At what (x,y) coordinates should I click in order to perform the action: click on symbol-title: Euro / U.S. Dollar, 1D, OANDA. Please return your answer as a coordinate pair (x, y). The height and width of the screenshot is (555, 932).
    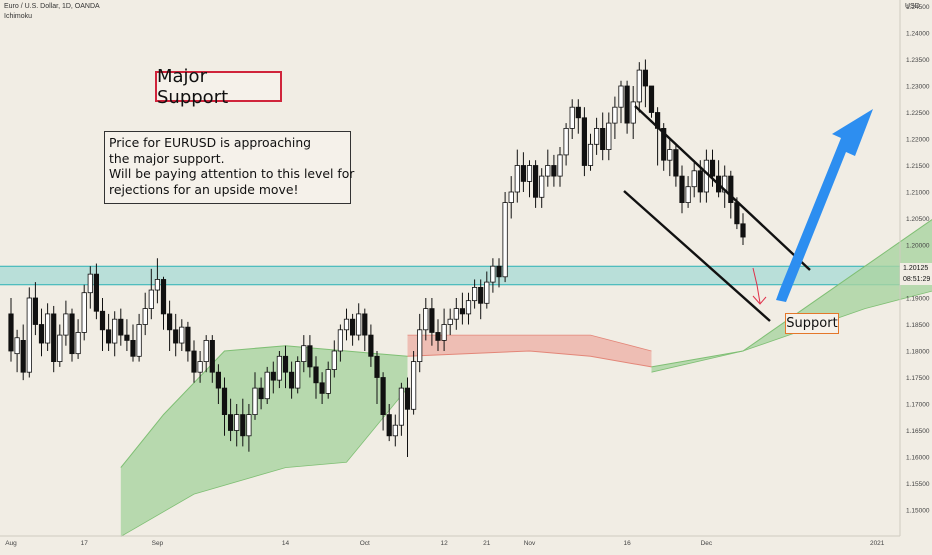
    Looking at the image, I should click on (52, 6).